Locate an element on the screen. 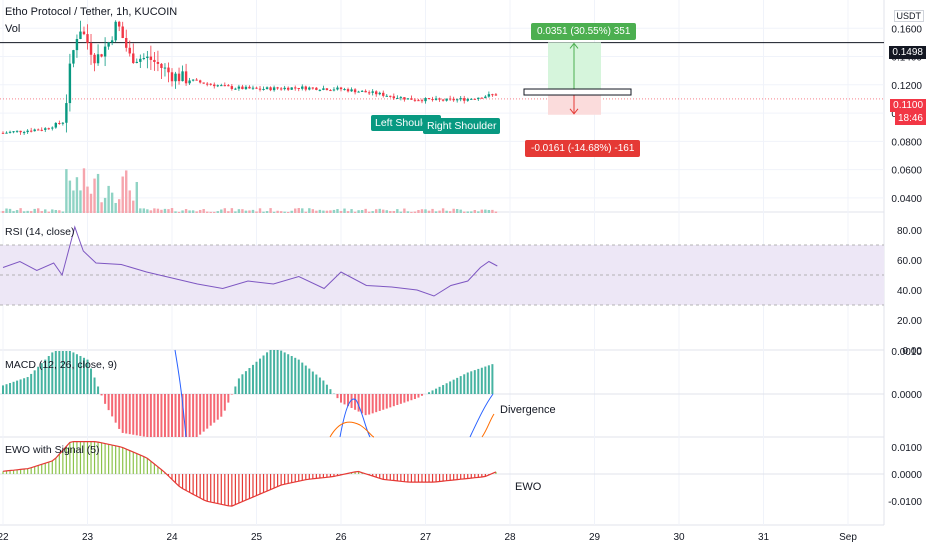 This screenshot has height=550, width=932. rsi-label: RSI (14, close) is located at coordinates (40, 232).